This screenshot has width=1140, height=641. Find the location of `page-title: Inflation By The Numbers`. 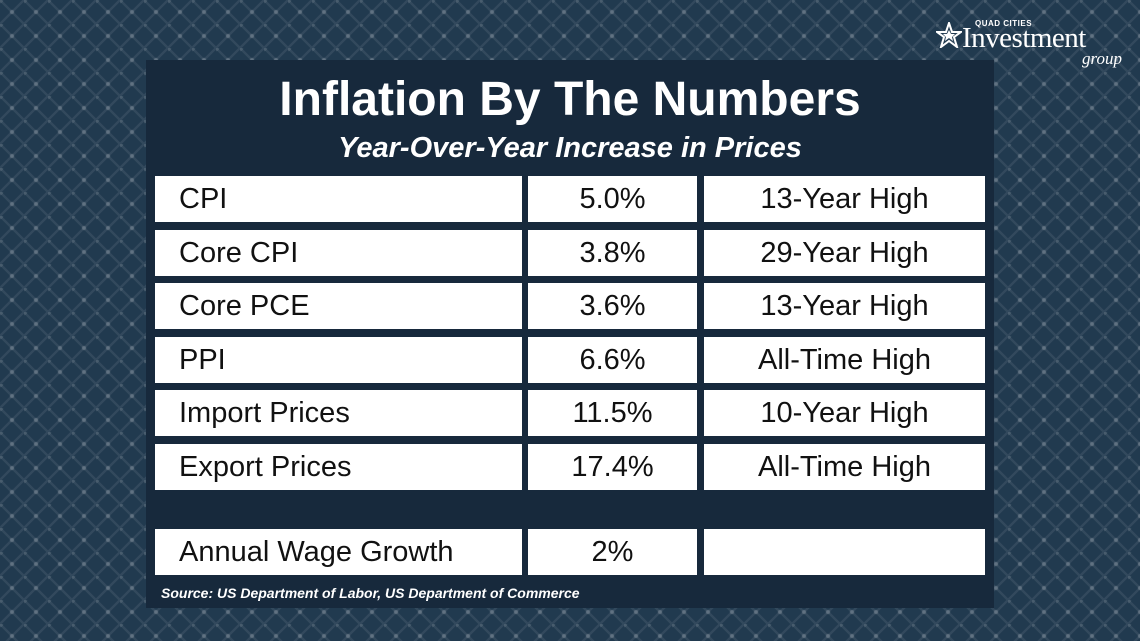

page-title: Inflation By The Numbers is located at coordinates (570, 99).